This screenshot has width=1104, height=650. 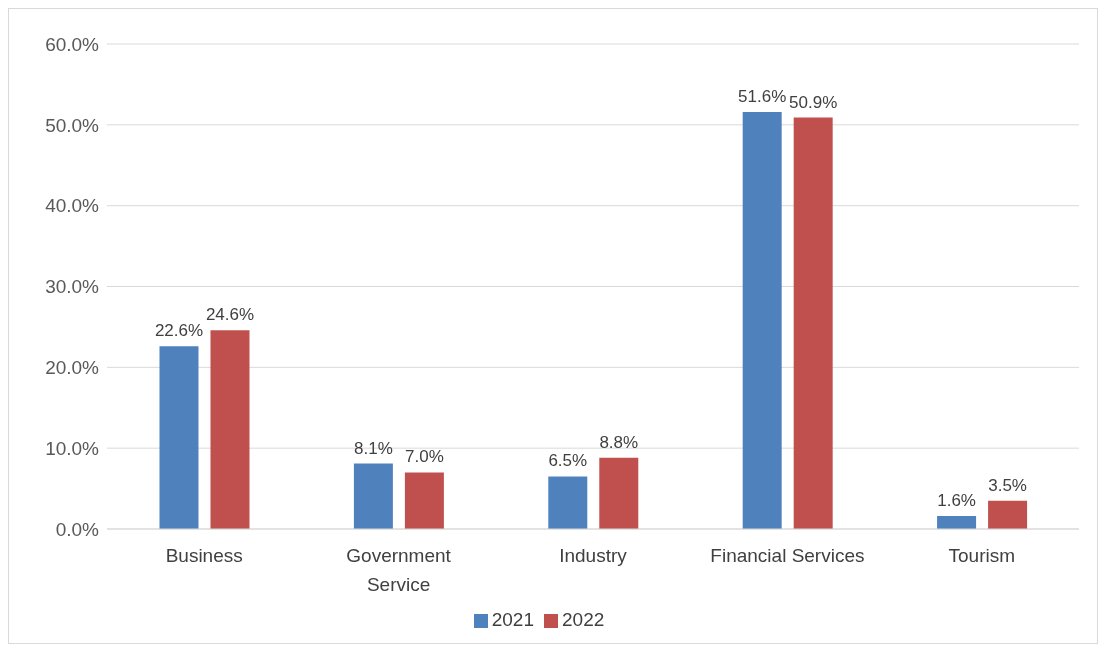 I want to click on y-tick-label: 40.0%, so click(x=72, y=206).